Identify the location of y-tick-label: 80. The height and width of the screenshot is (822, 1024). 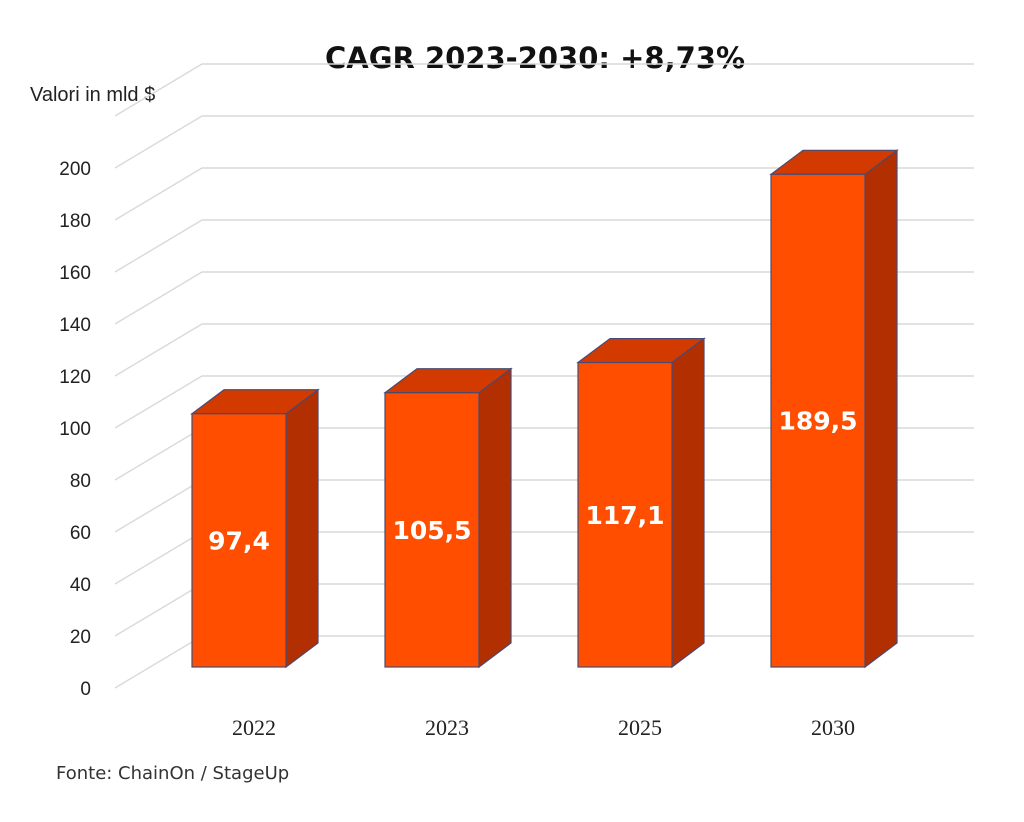
(80, 481).